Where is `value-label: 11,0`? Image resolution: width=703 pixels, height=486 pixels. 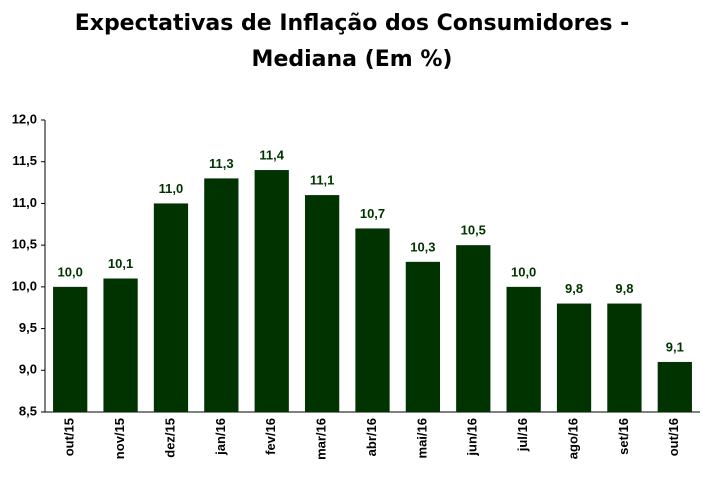
value-label: 11,0 is located at coordinates (171, 188).